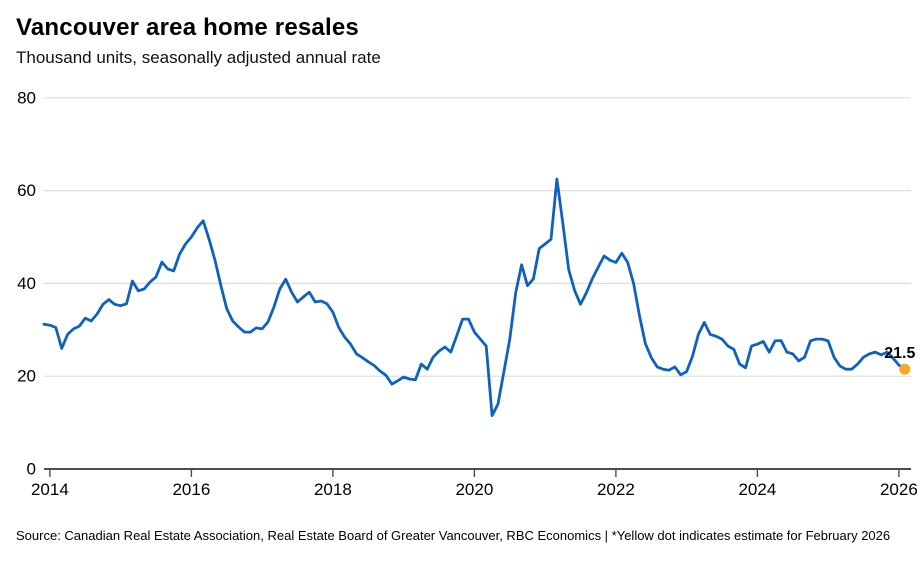 The height and width of the screenshot is (561, 924). I want to click on y-tick-label-20: 20, so click(26, 376).